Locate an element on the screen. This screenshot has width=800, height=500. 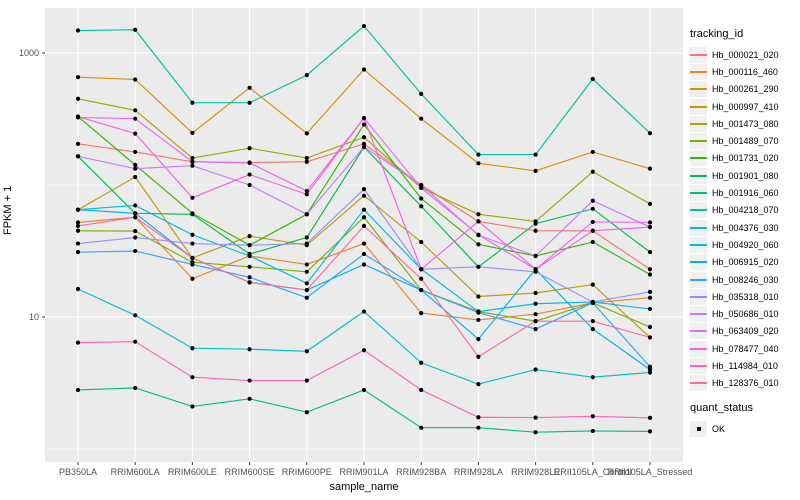
x-tick-label: RRIM901LA is located at coordinates (363, 472).